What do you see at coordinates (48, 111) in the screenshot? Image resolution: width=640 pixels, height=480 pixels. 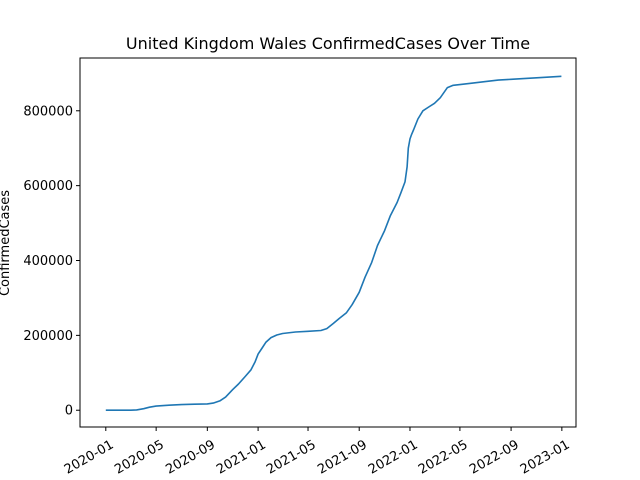 I see `y-tick-label: 800000` at bounding box center [48, 111].